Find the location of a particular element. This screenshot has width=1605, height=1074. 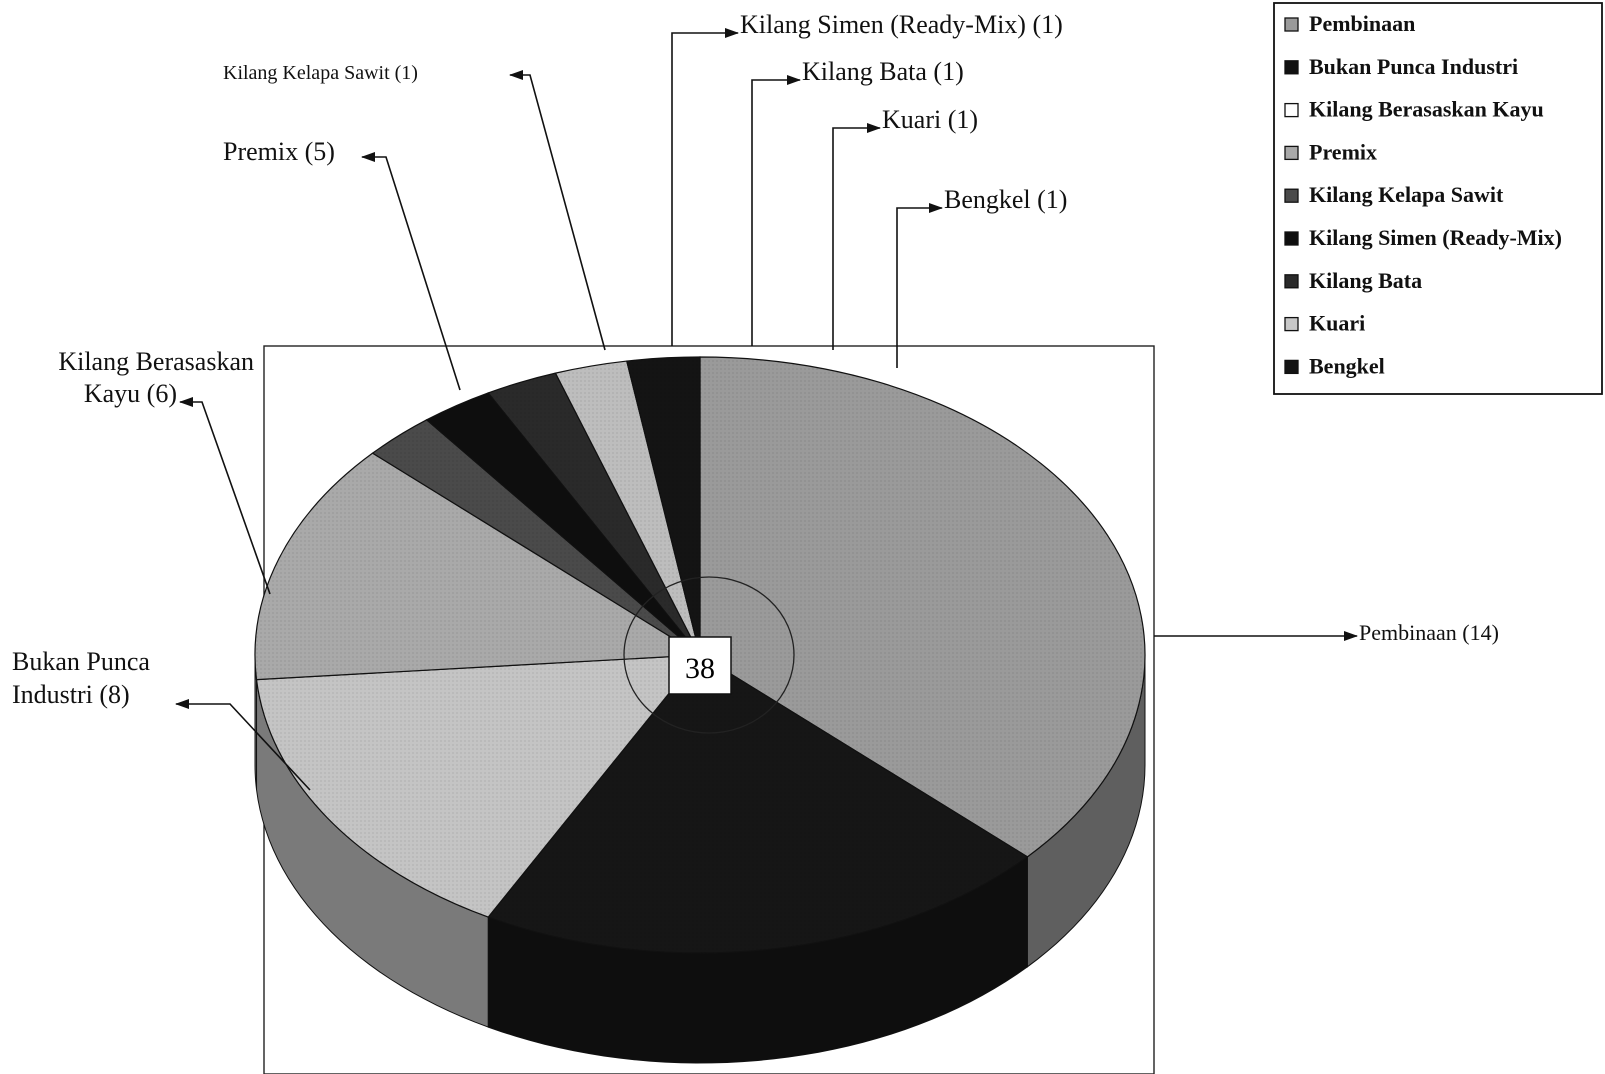

pie-slice-texture-kilang-simen-ready-mix is located at coordinates (563, 523).